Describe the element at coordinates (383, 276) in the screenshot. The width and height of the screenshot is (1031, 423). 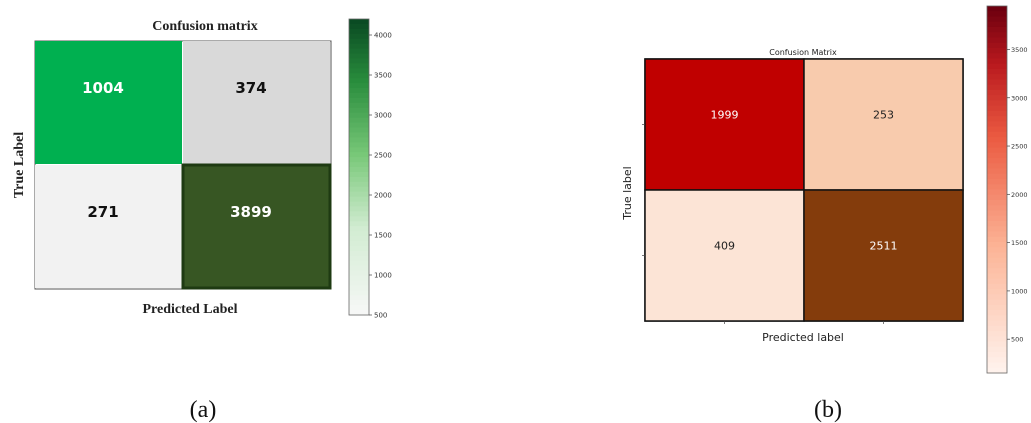
I see `panel-a-colorbar-tick-label: 1000` at that location.